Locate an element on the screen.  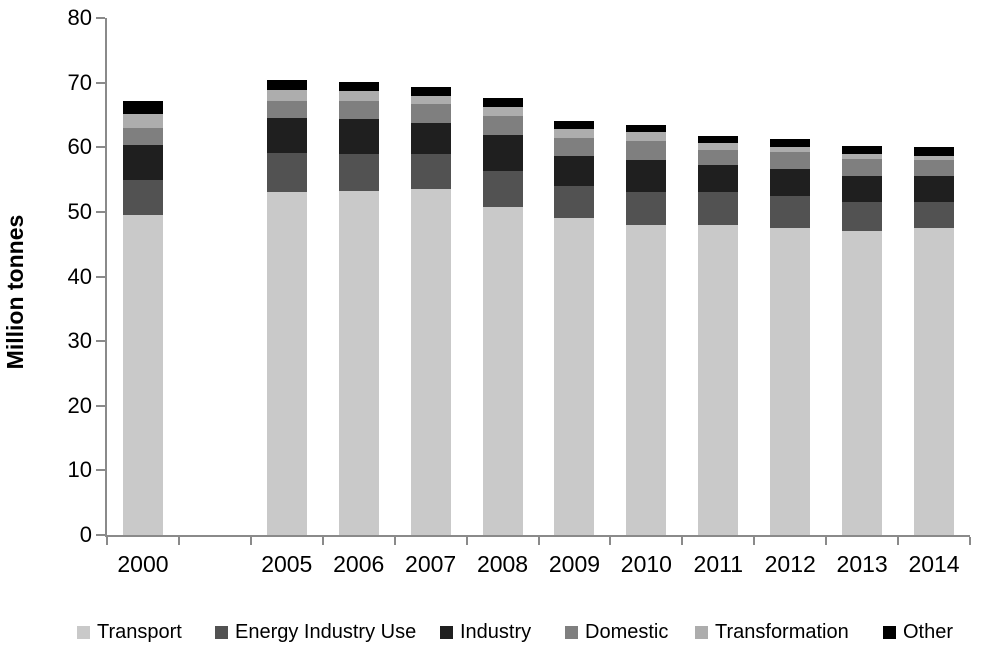
y-tick-label: 0 is located at coordinates (85, 534).